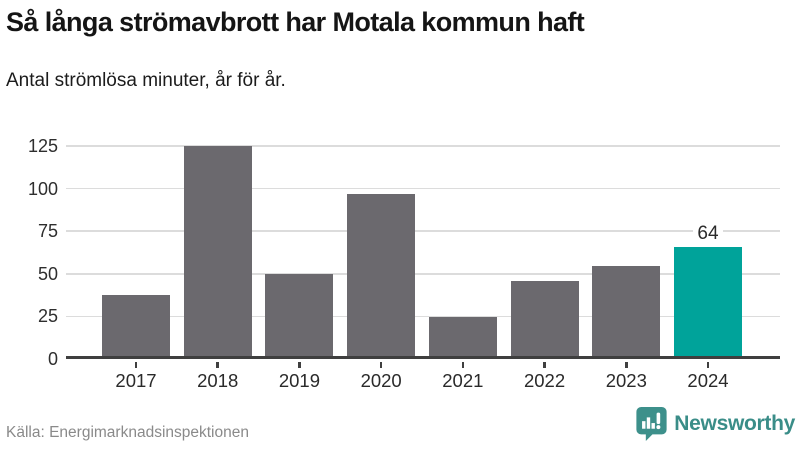 The height and width of the screenshot is (450, 800). I want to click on y-tick-label: 0, so click(52, 359).